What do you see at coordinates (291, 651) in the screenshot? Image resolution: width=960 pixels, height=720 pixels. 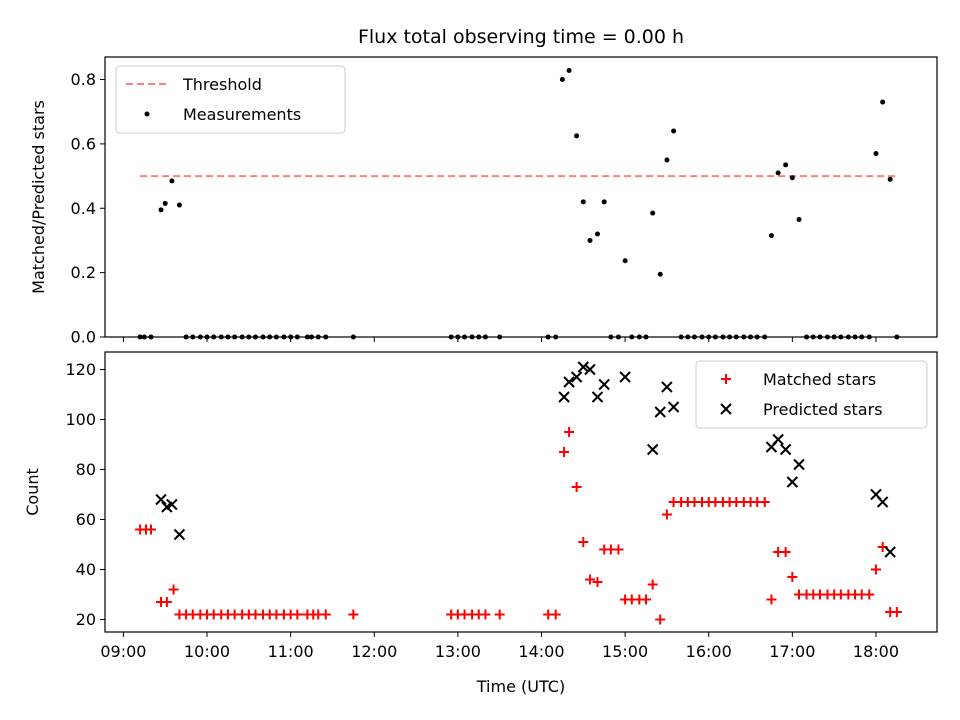 I see `x-tick-label: 11:00` at bounding box center [291, 651].